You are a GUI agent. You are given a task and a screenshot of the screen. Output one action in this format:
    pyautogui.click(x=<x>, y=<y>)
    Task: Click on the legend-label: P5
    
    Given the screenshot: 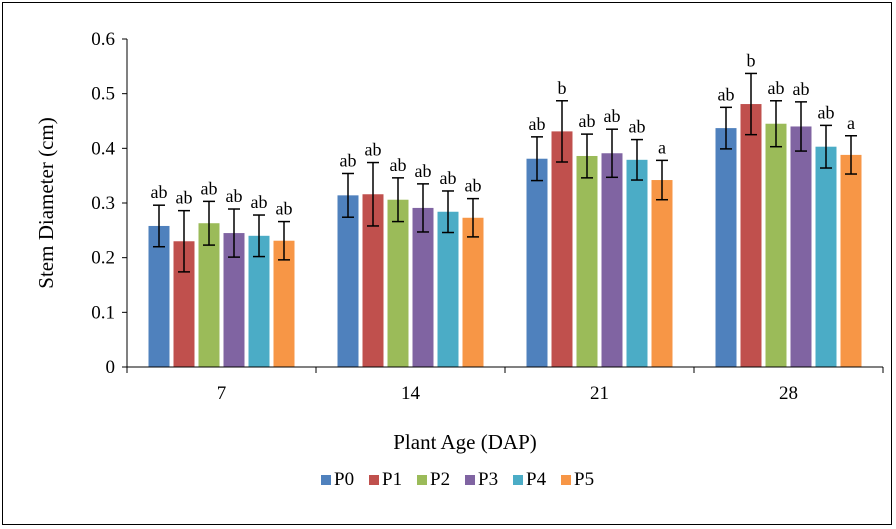 What is the action you would take?
    pyautogui.click(x=584, y=479)
    